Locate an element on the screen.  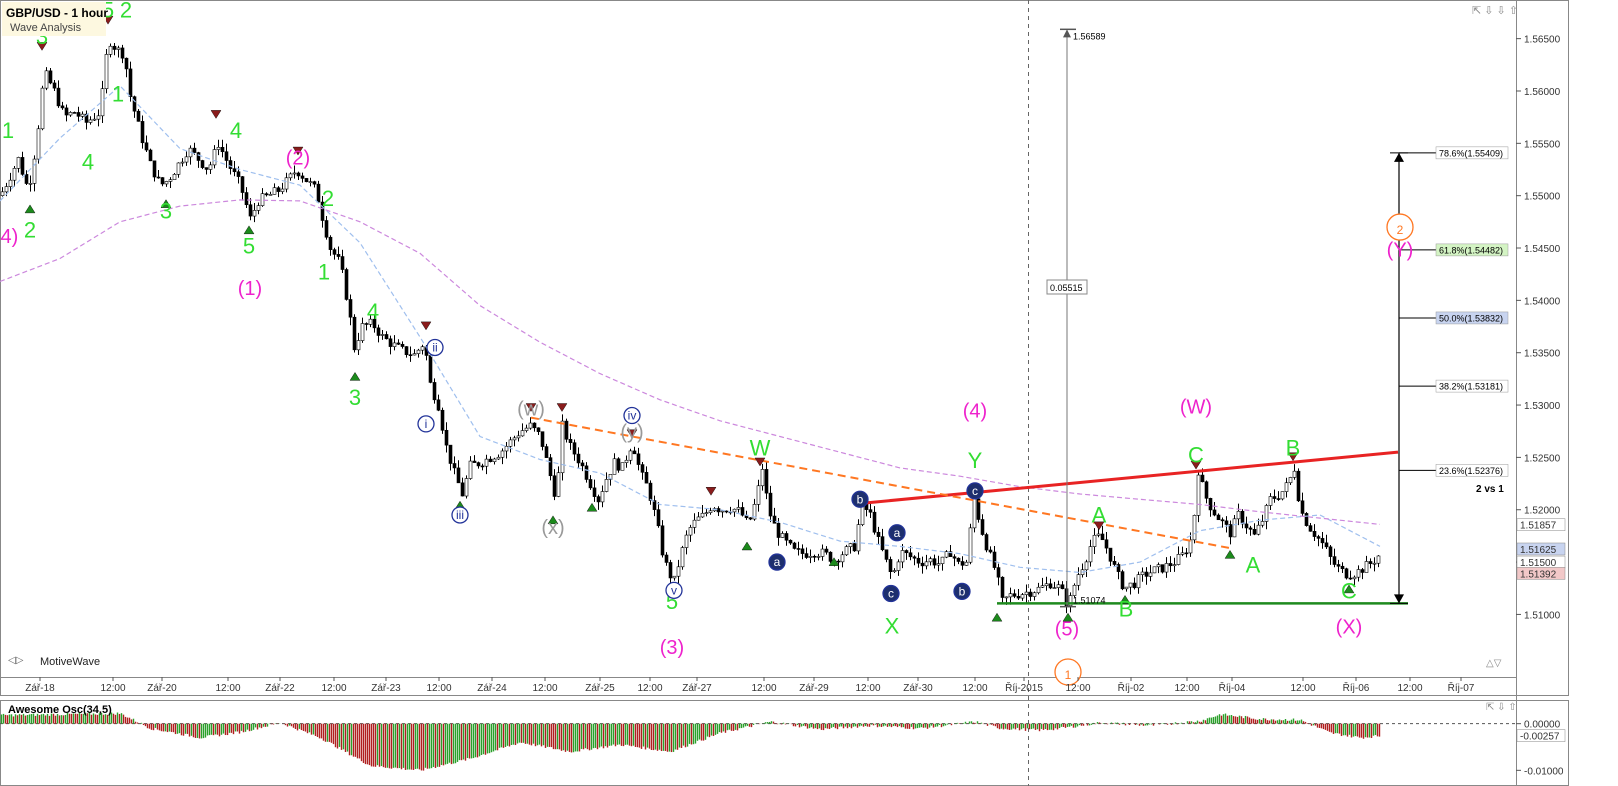
wave-label: 2 is located at coordinates (328, 198).